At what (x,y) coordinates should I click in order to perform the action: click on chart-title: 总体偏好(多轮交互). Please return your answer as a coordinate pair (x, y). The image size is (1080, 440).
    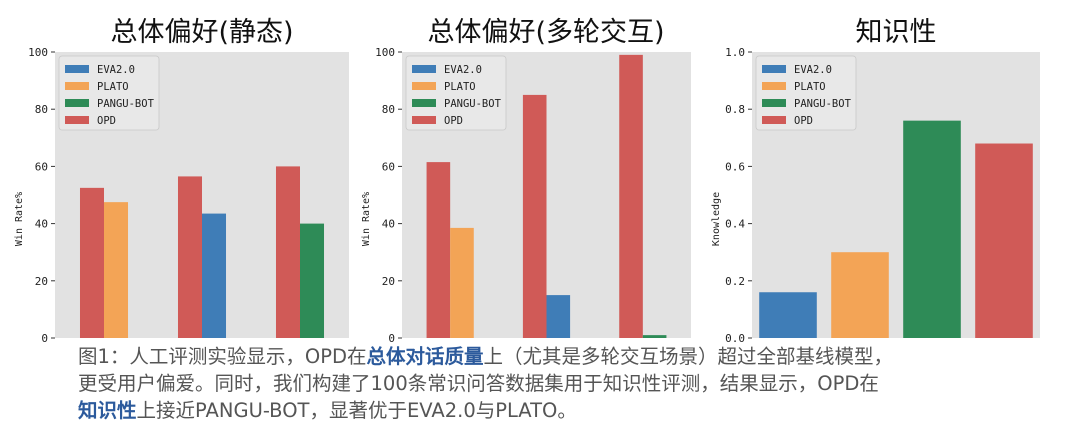
    Looking at the image, I should click on (545, 32).